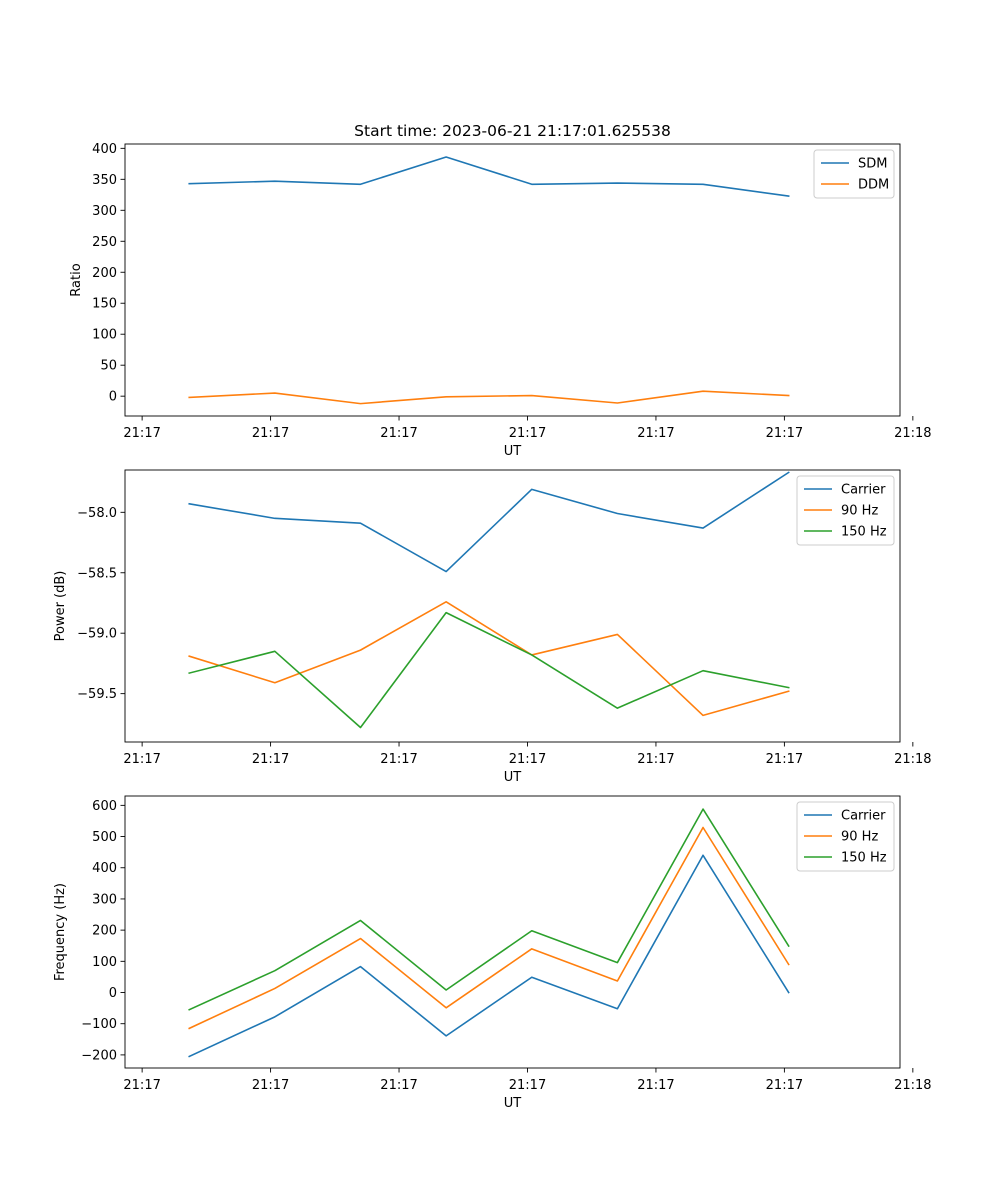  I want to click on figure-title: Start time: 2023-06-21 21:17:01.625538, so click(512, 131).